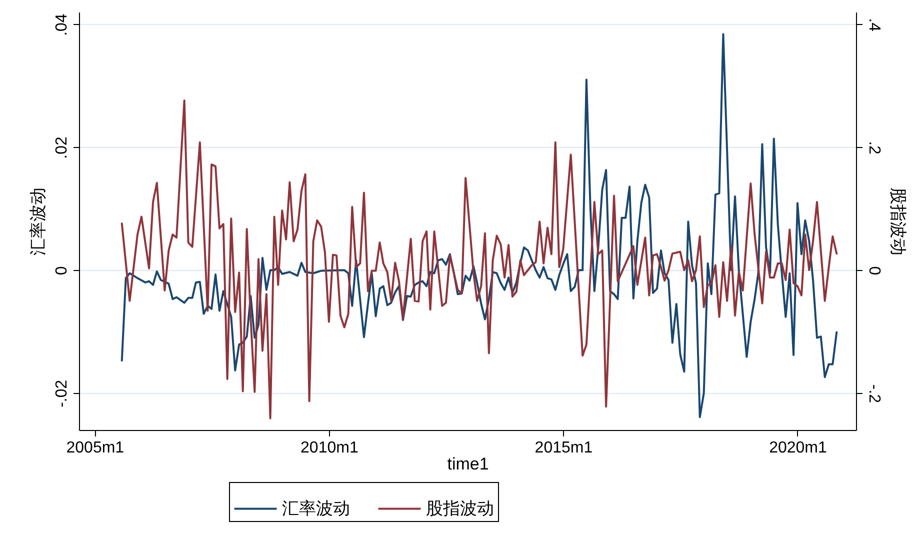 The height and width of the screenshot is (544, 919). I want to click on y-tick-label: -.02, so click(62, 394).